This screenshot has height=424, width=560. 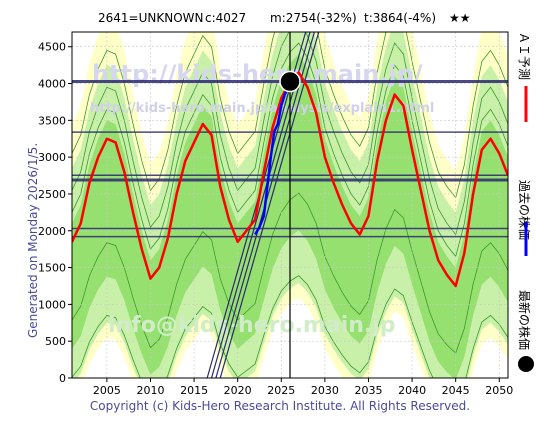 I want to click on watermark-url-main: http://kids-hero.main.jp/, so click(x=257, y=74).